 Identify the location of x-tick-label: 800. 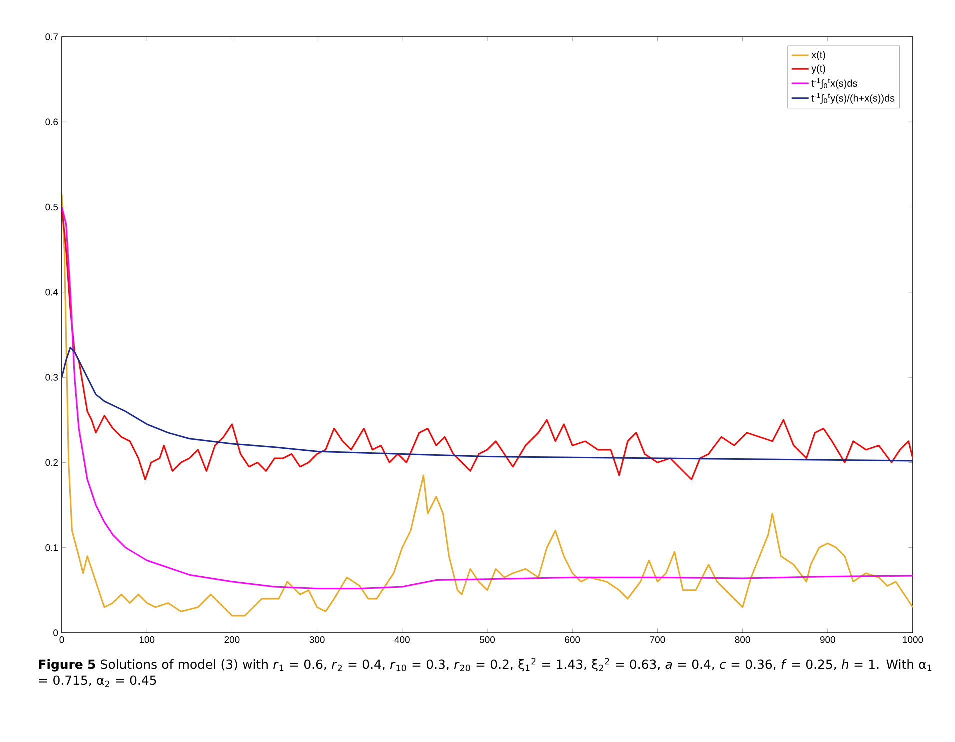
(742, 640).